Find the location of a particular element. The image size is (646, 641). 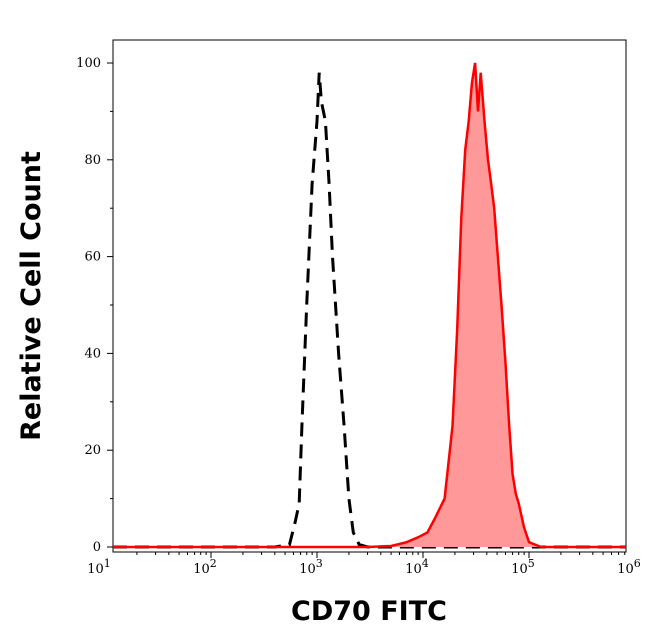

x-tick-label: 10³ is located at coordinates (311, 567).